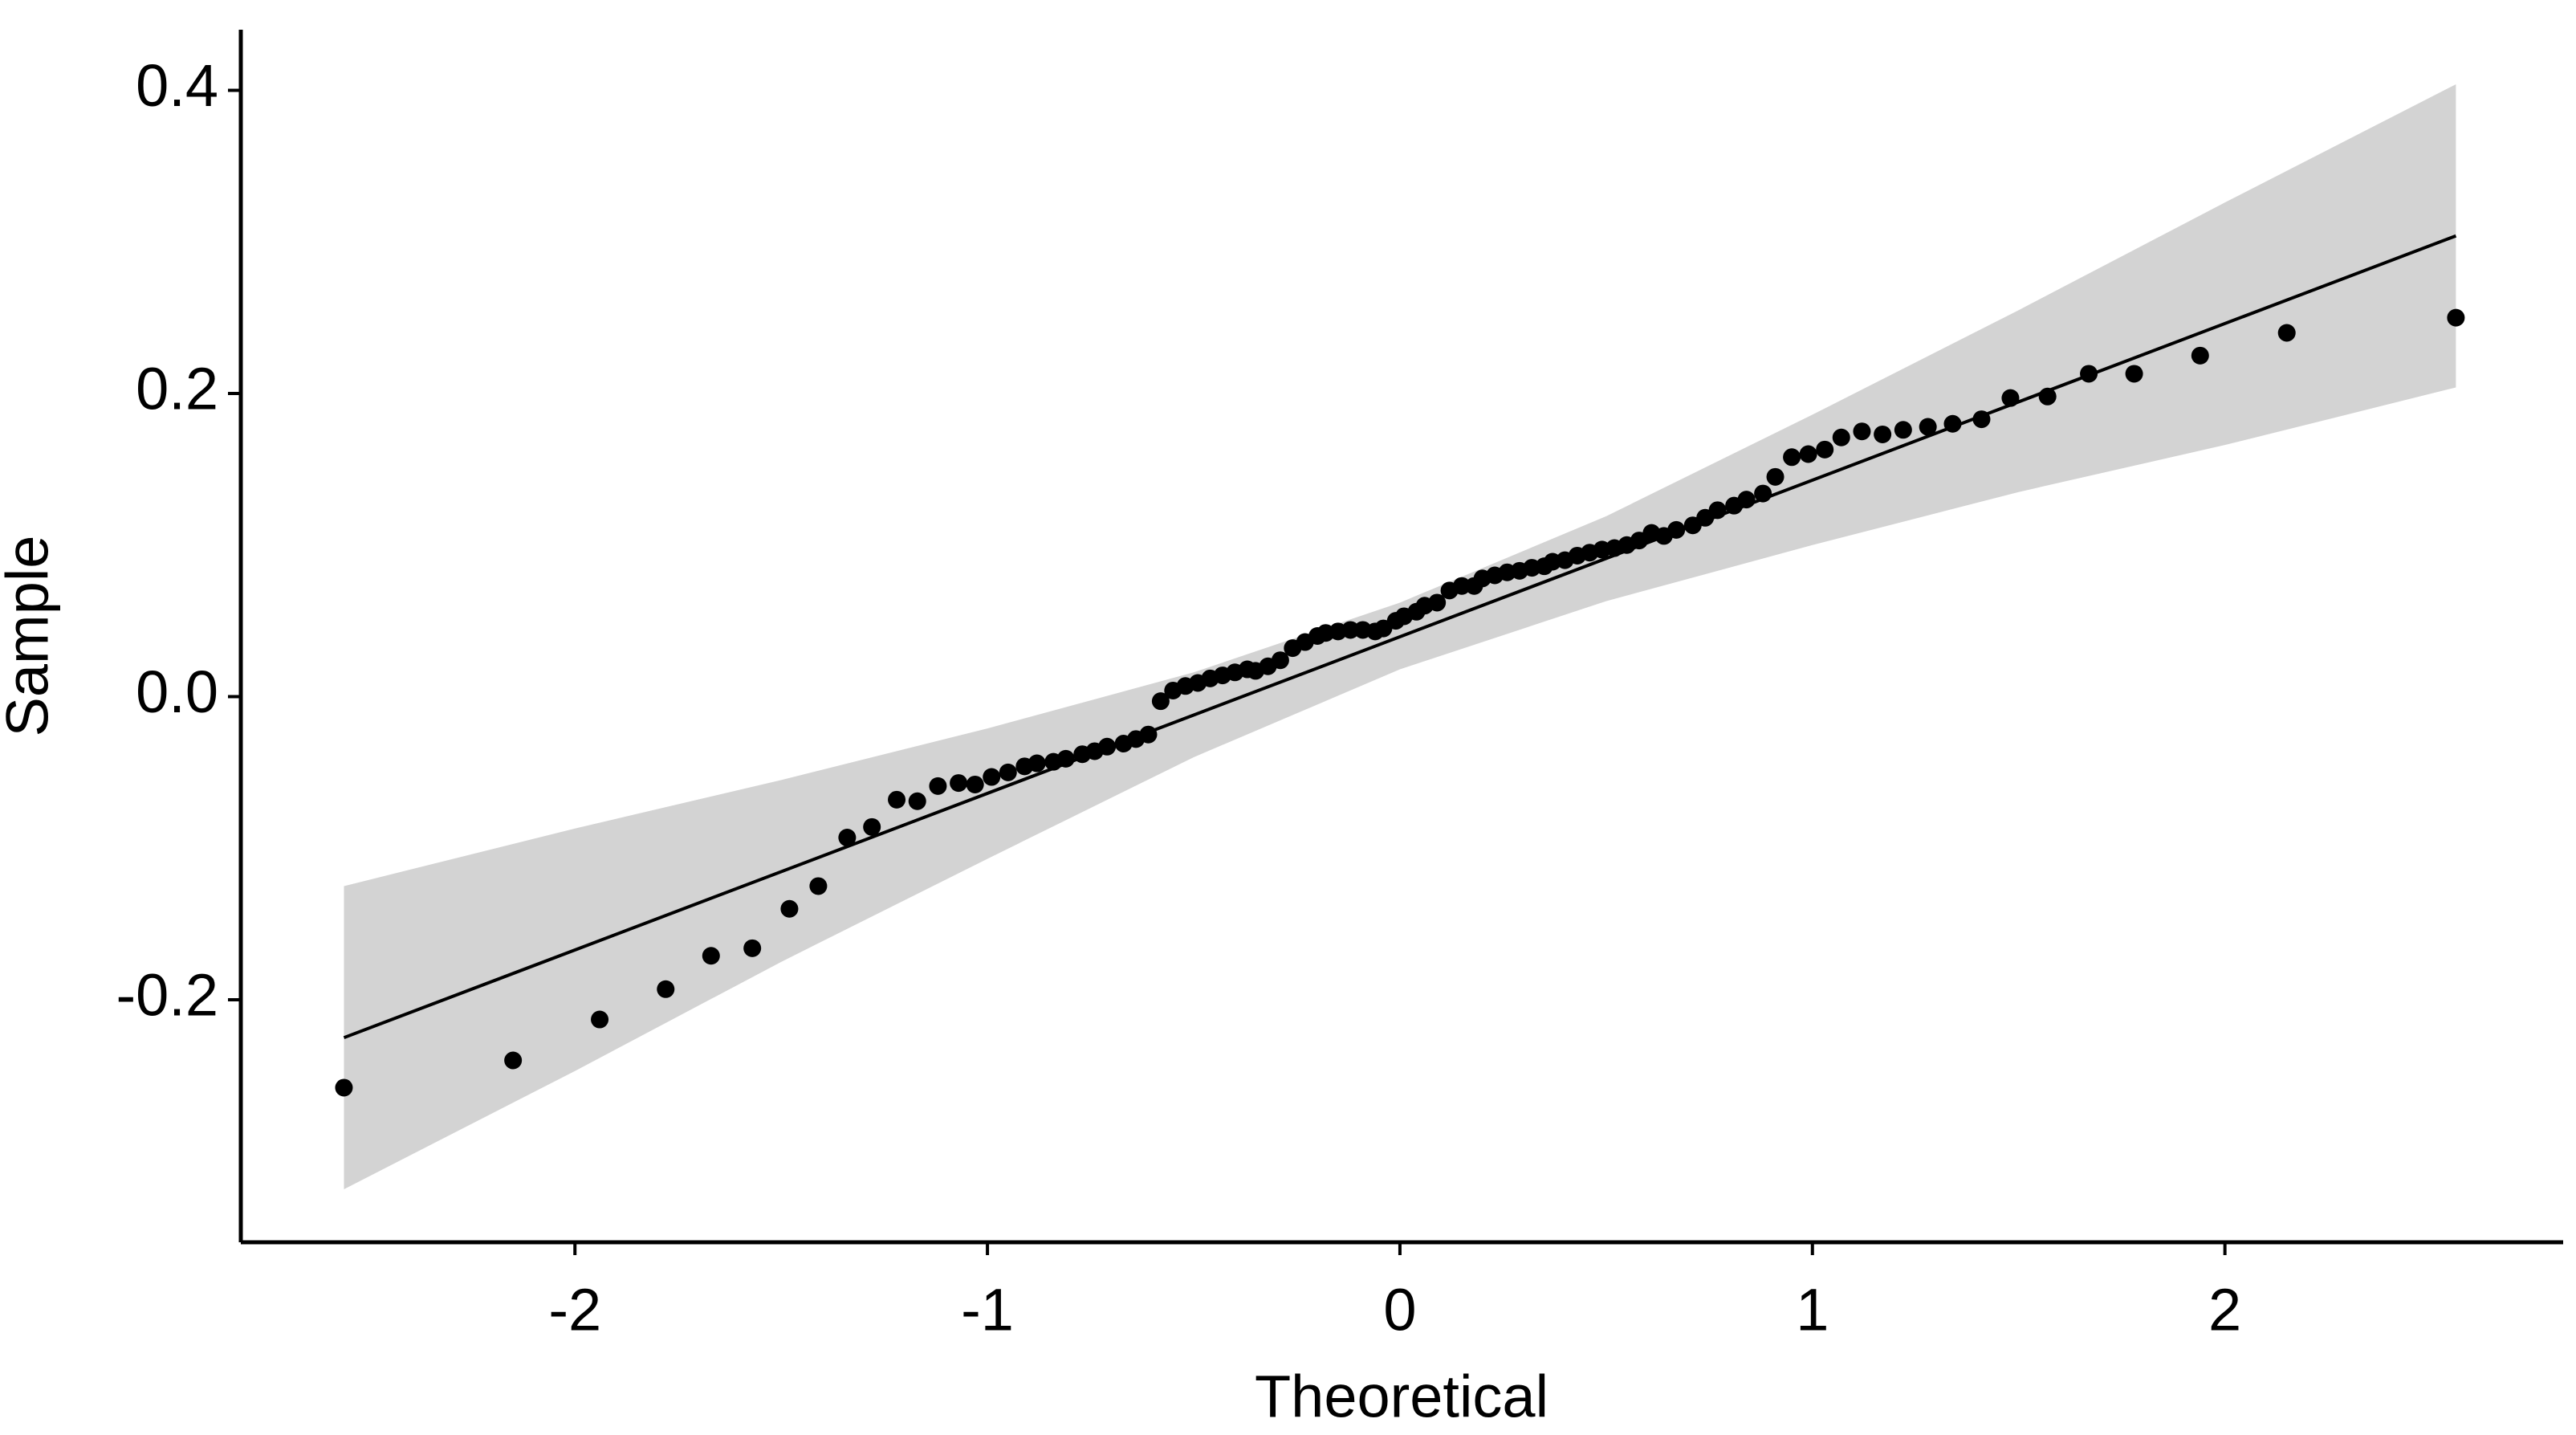 The image size is (2576, 1435). I want to click on y-axis-title: Sample, so click(30, 636).